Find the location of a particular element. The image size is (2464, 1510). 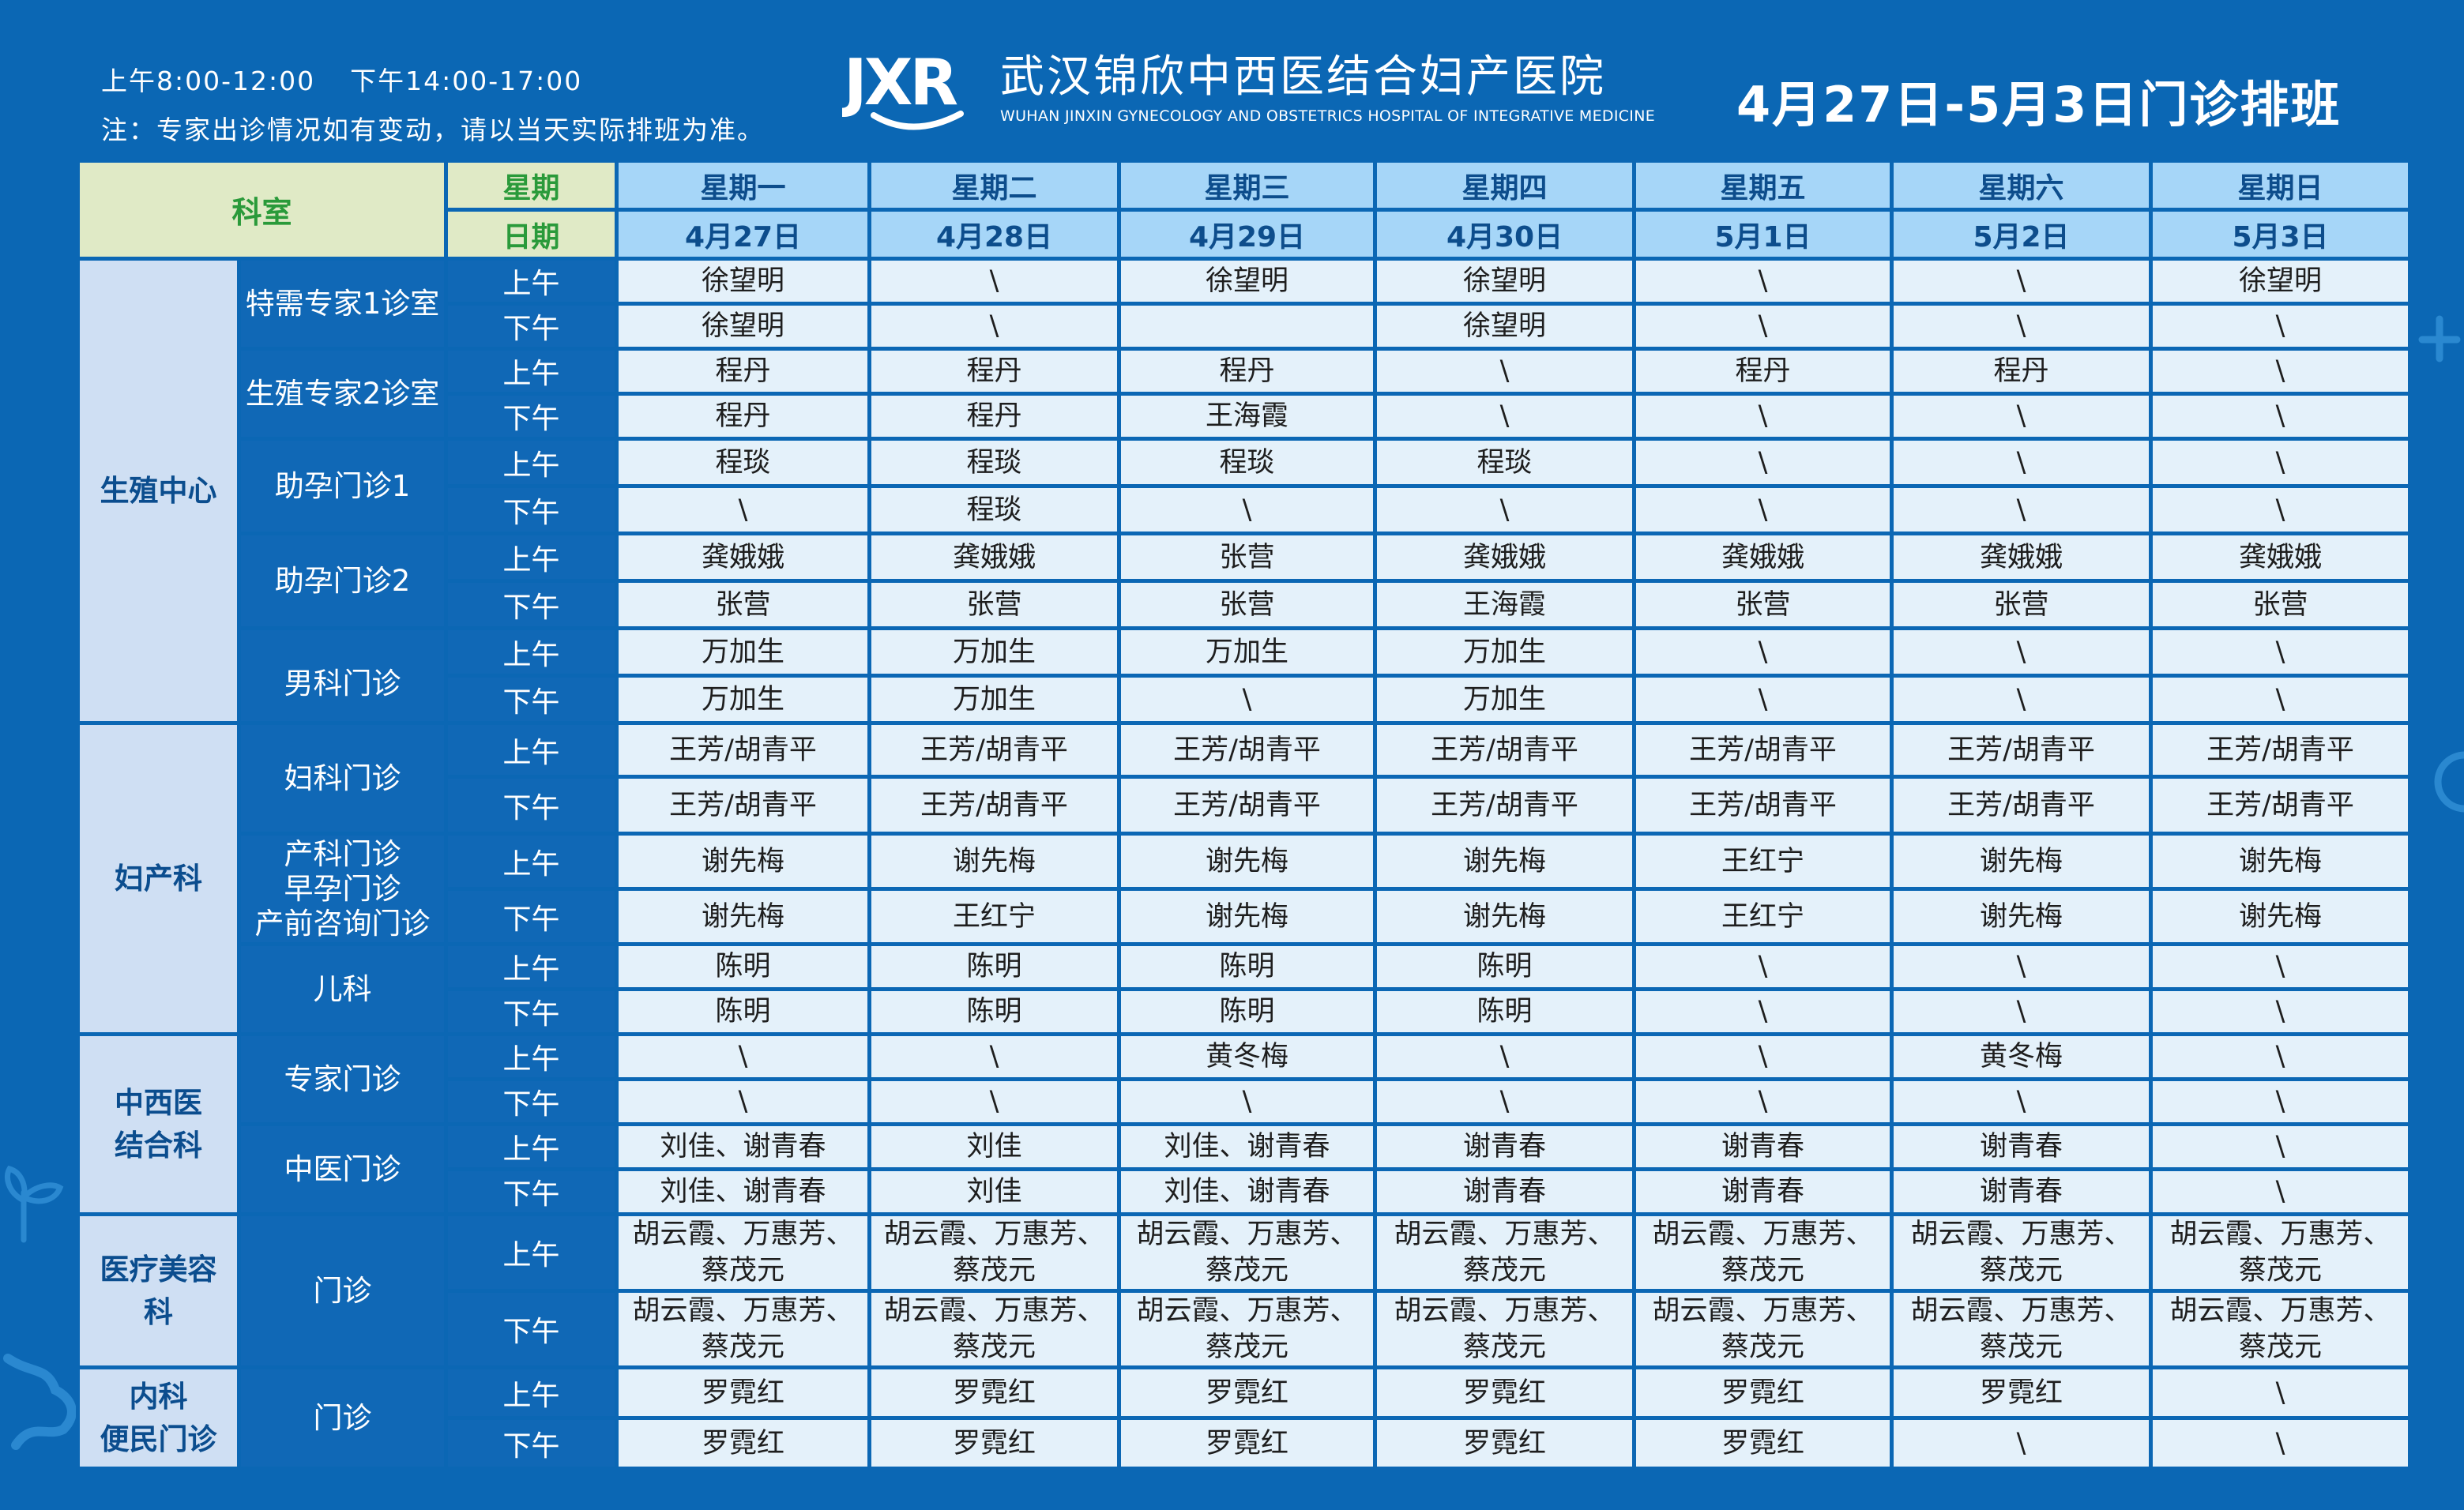

clinic-room-cell: 门诊 is located at coordinates (343, 1418).